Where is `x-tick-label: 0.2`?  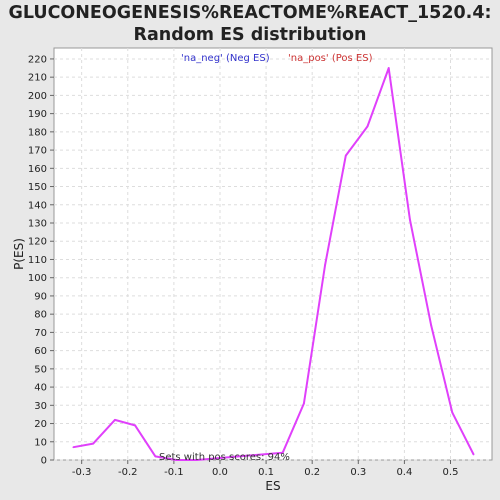 x-tick-label: 0.2 is located at coordinates (312, 472).